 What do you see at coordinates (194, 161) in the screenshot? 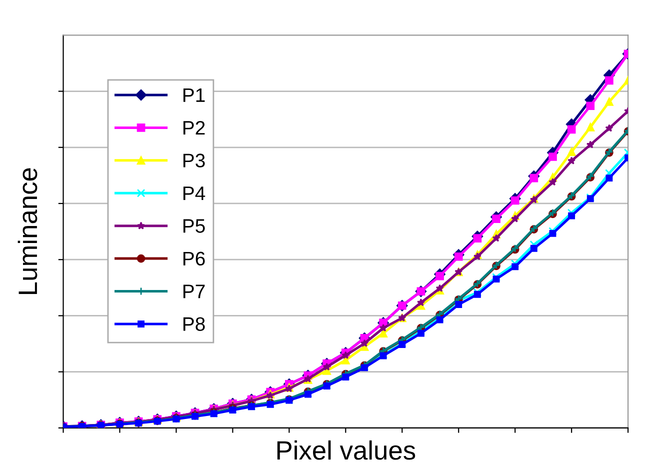
I see `legend-label: P3` at bounding box center [194, 161].